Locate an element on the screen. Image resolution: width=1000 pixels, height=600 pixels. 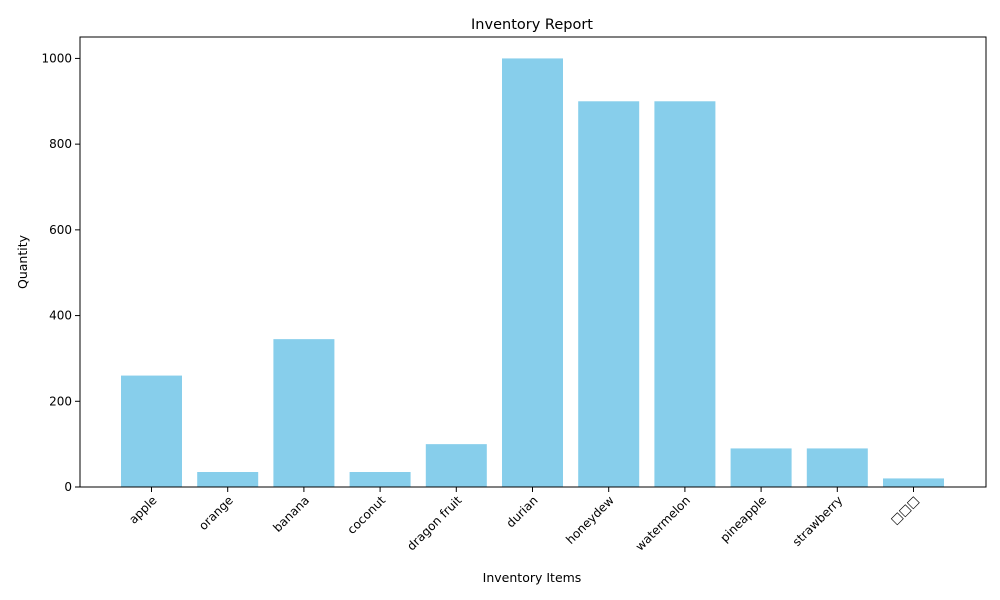
y-tick-label: 800 is located at coordinates (60, 144).